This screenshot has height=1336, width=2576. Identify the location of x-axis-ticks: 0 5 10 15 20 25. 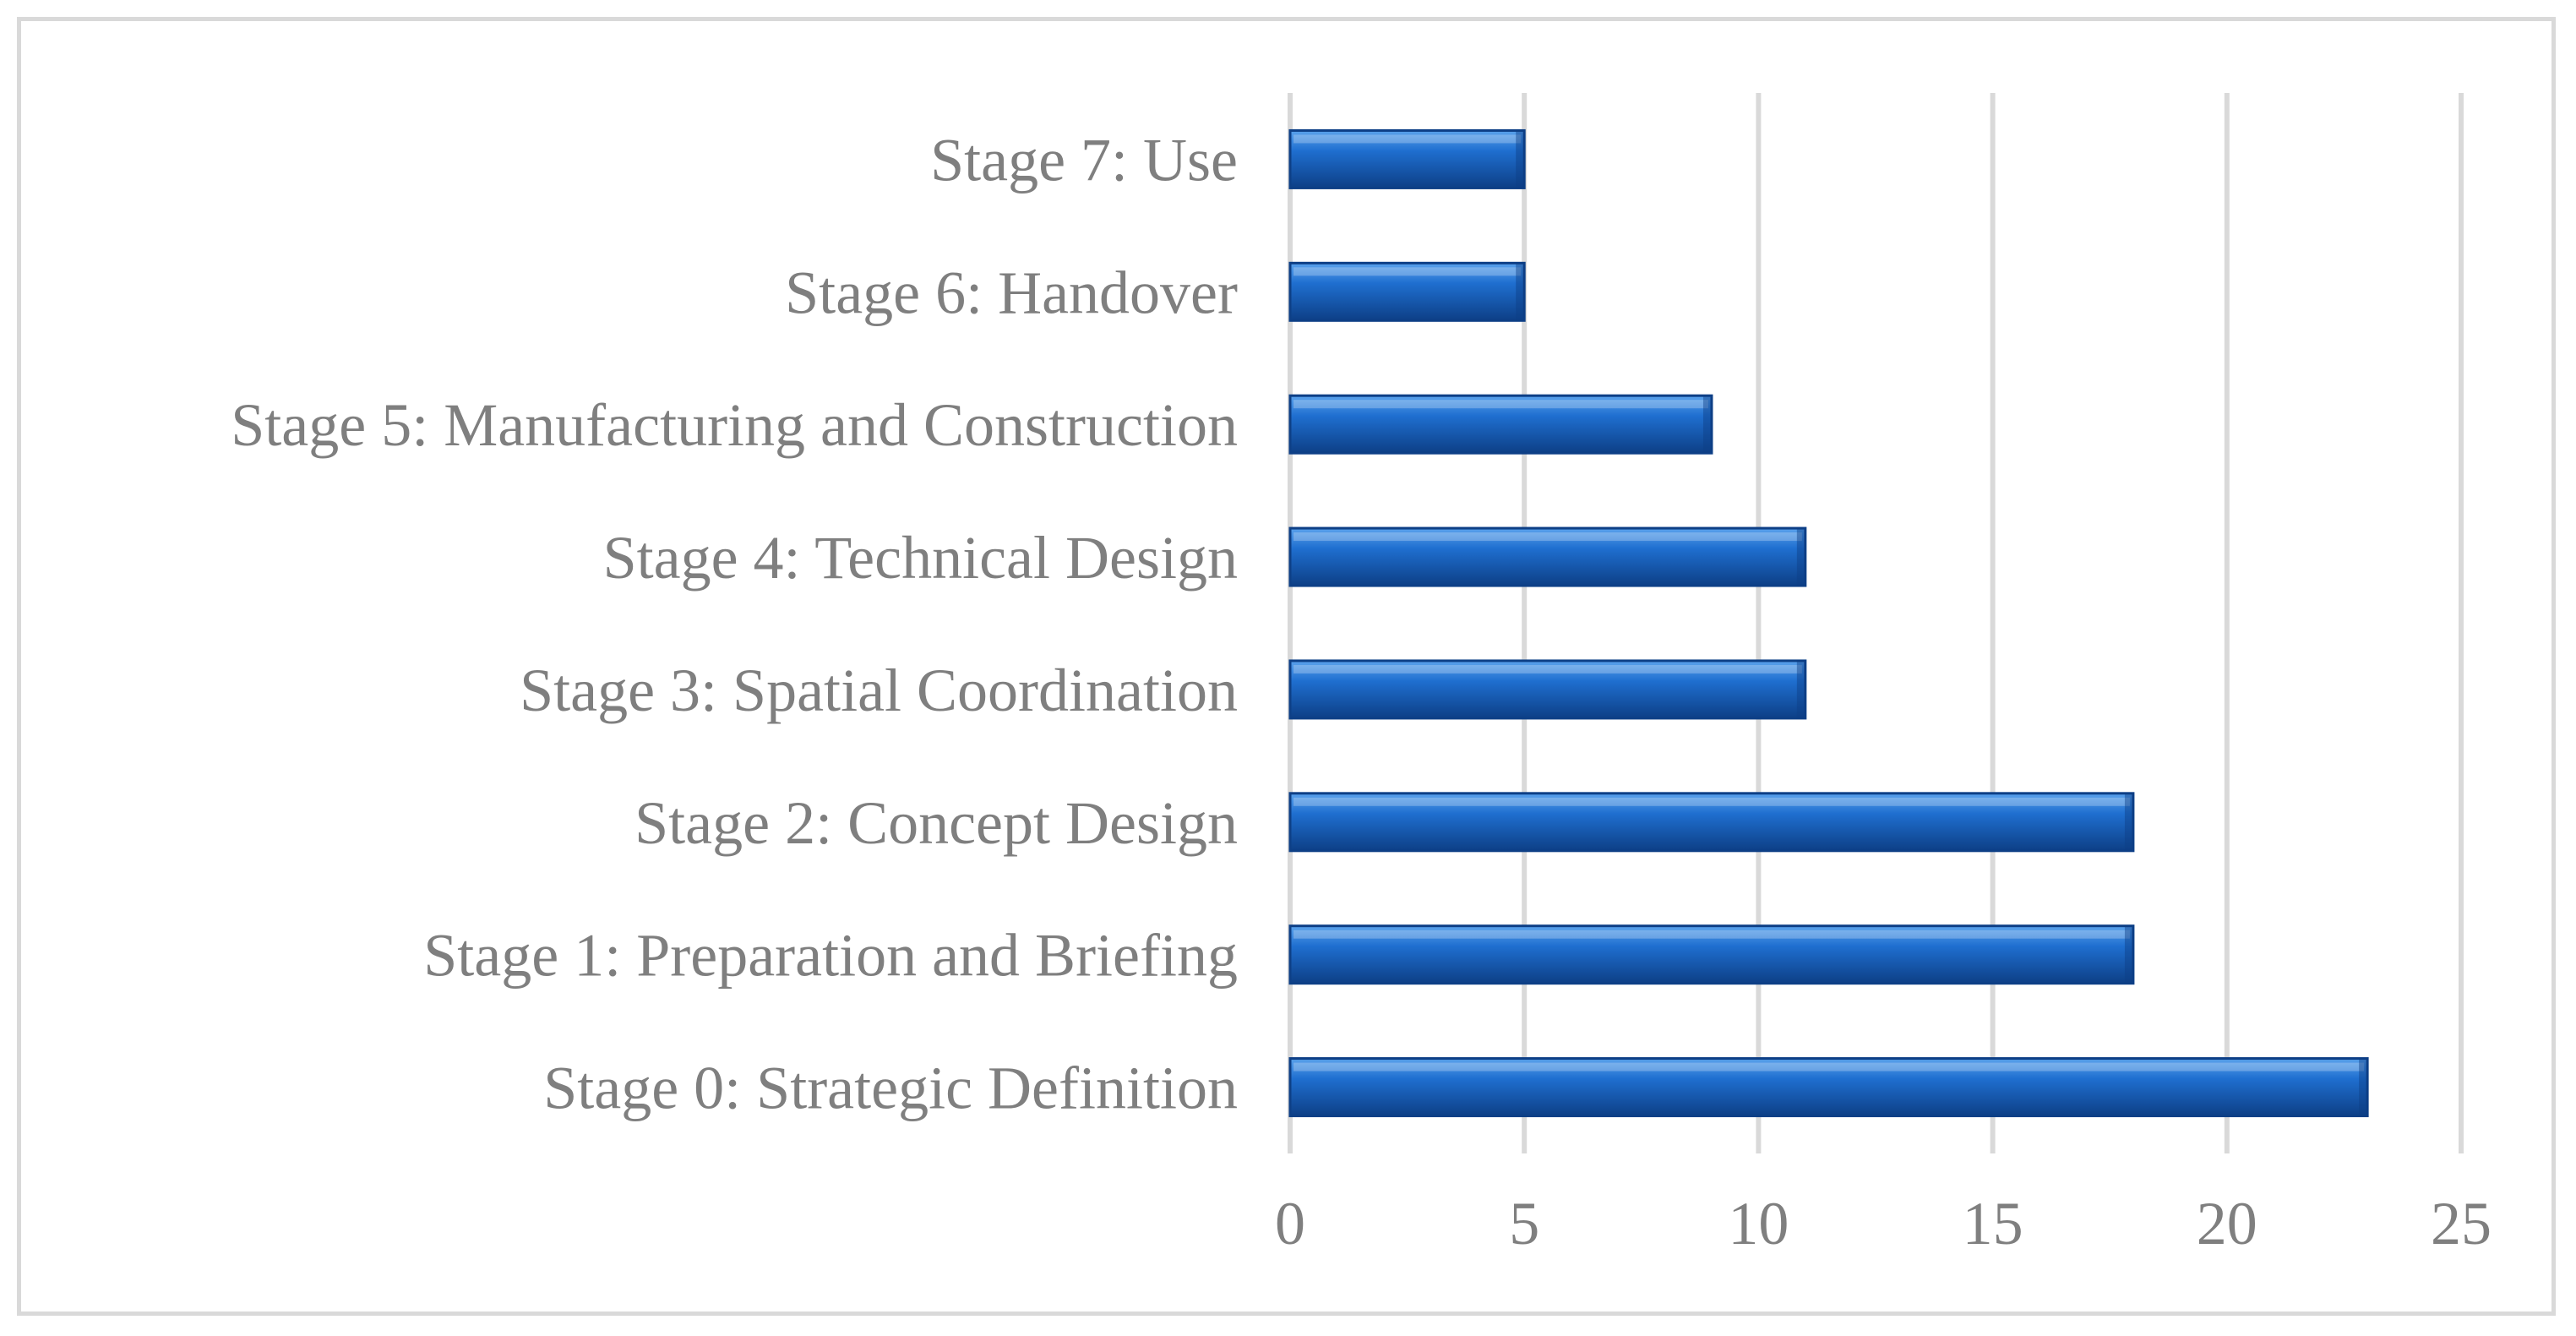
(1883, 1224).